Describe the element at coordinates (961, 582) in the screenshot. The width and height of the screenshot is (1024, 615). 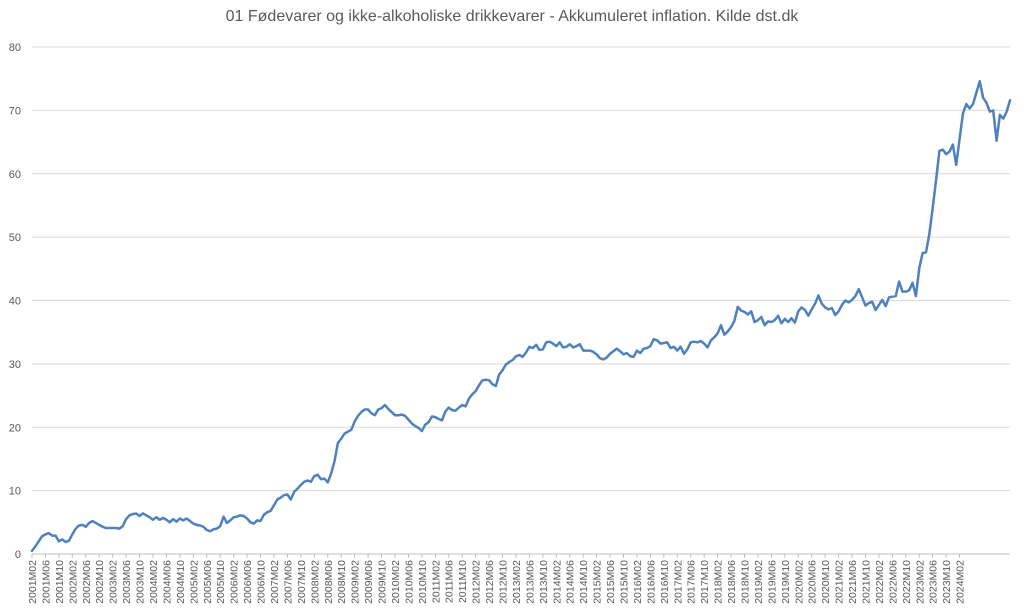
I see `x-tick-label: 2024M02` at that location.